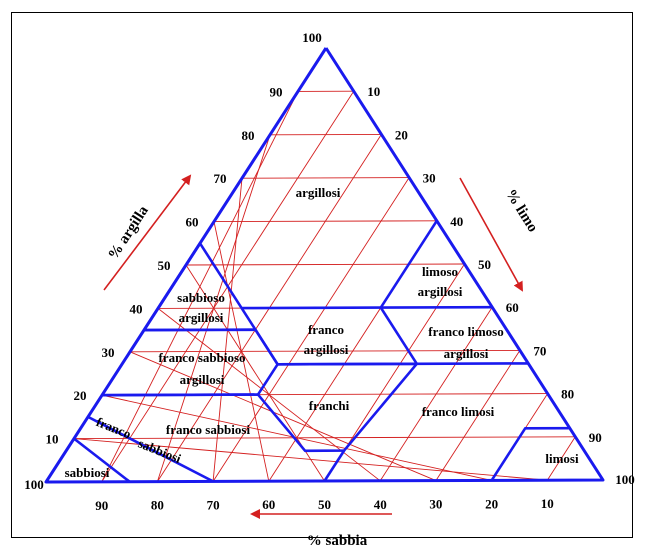  Describe the element at coordinates (201, 297) in the screenshot. I see `zone-sabbioso-argillosi-line1: sabbioso` at that location.